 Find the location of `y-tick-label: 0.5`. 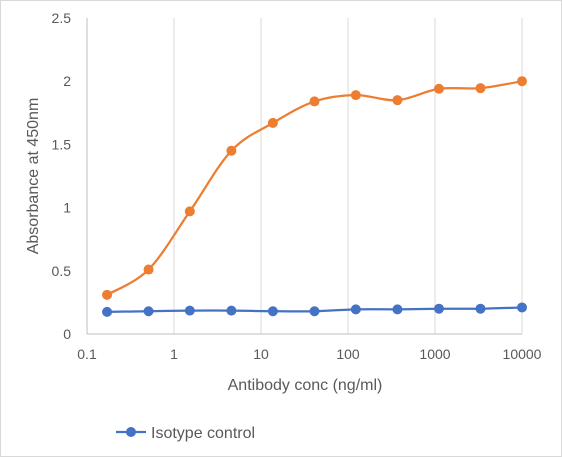

y-tick-label: 0.5 is located at coordinates (62, 271).